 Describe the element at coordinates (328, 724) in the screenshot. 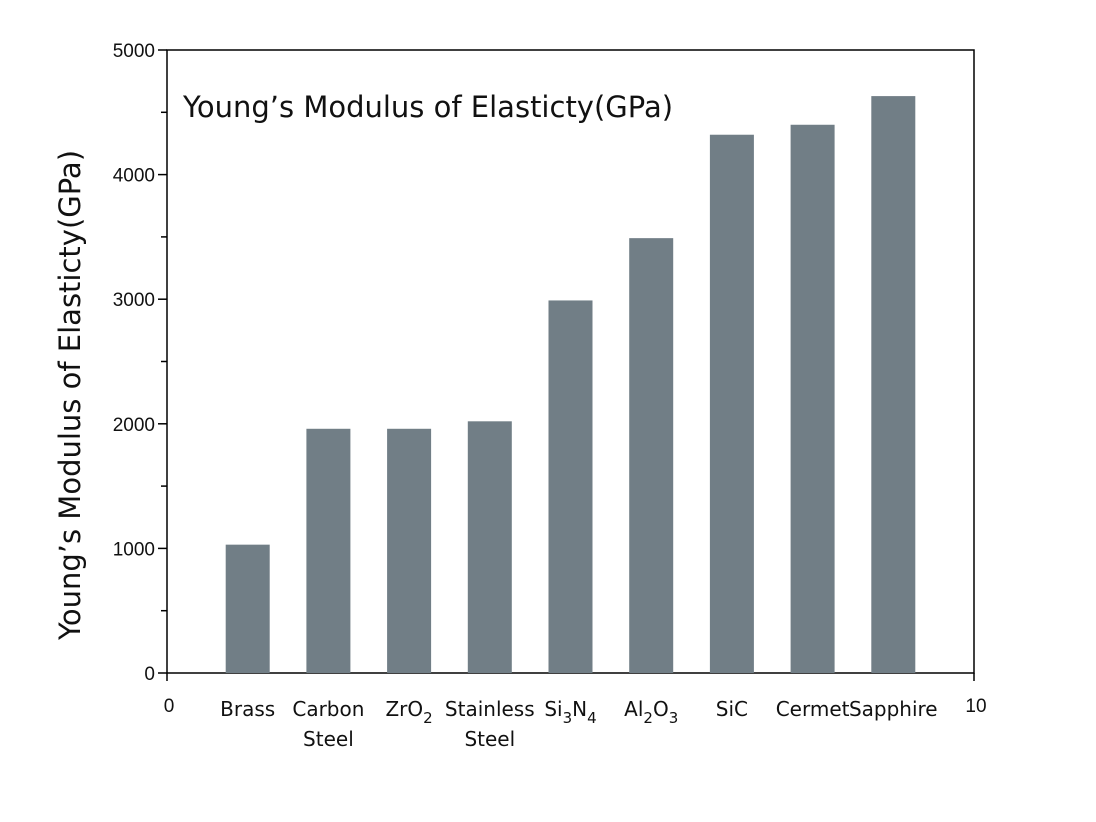

I see `category-label: Carbon Steel` at that location.